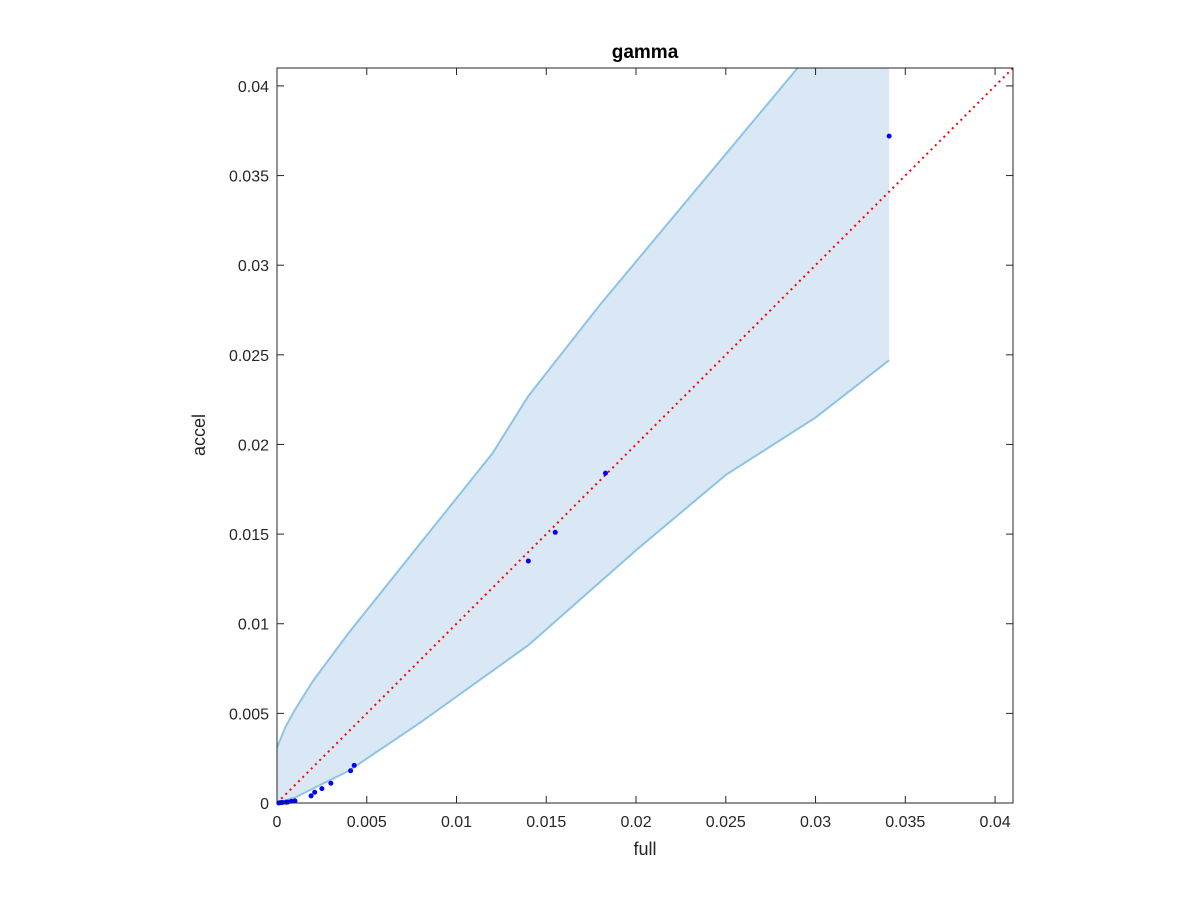  What do you see at coordinates (249, 177) in the screenshot?
I see `y-tick-label: 0.035` at bounding box center [249, 177].